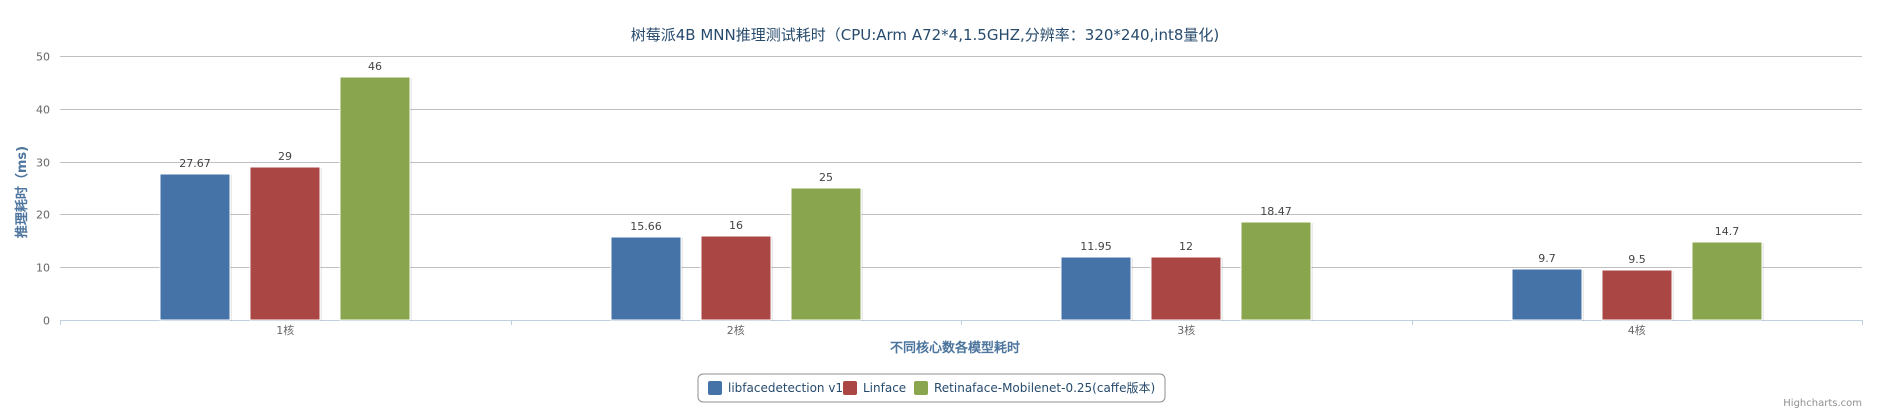 This screenshot has width=1878, height=411. I want to click on data-label: 15.66, so click(646, 226).